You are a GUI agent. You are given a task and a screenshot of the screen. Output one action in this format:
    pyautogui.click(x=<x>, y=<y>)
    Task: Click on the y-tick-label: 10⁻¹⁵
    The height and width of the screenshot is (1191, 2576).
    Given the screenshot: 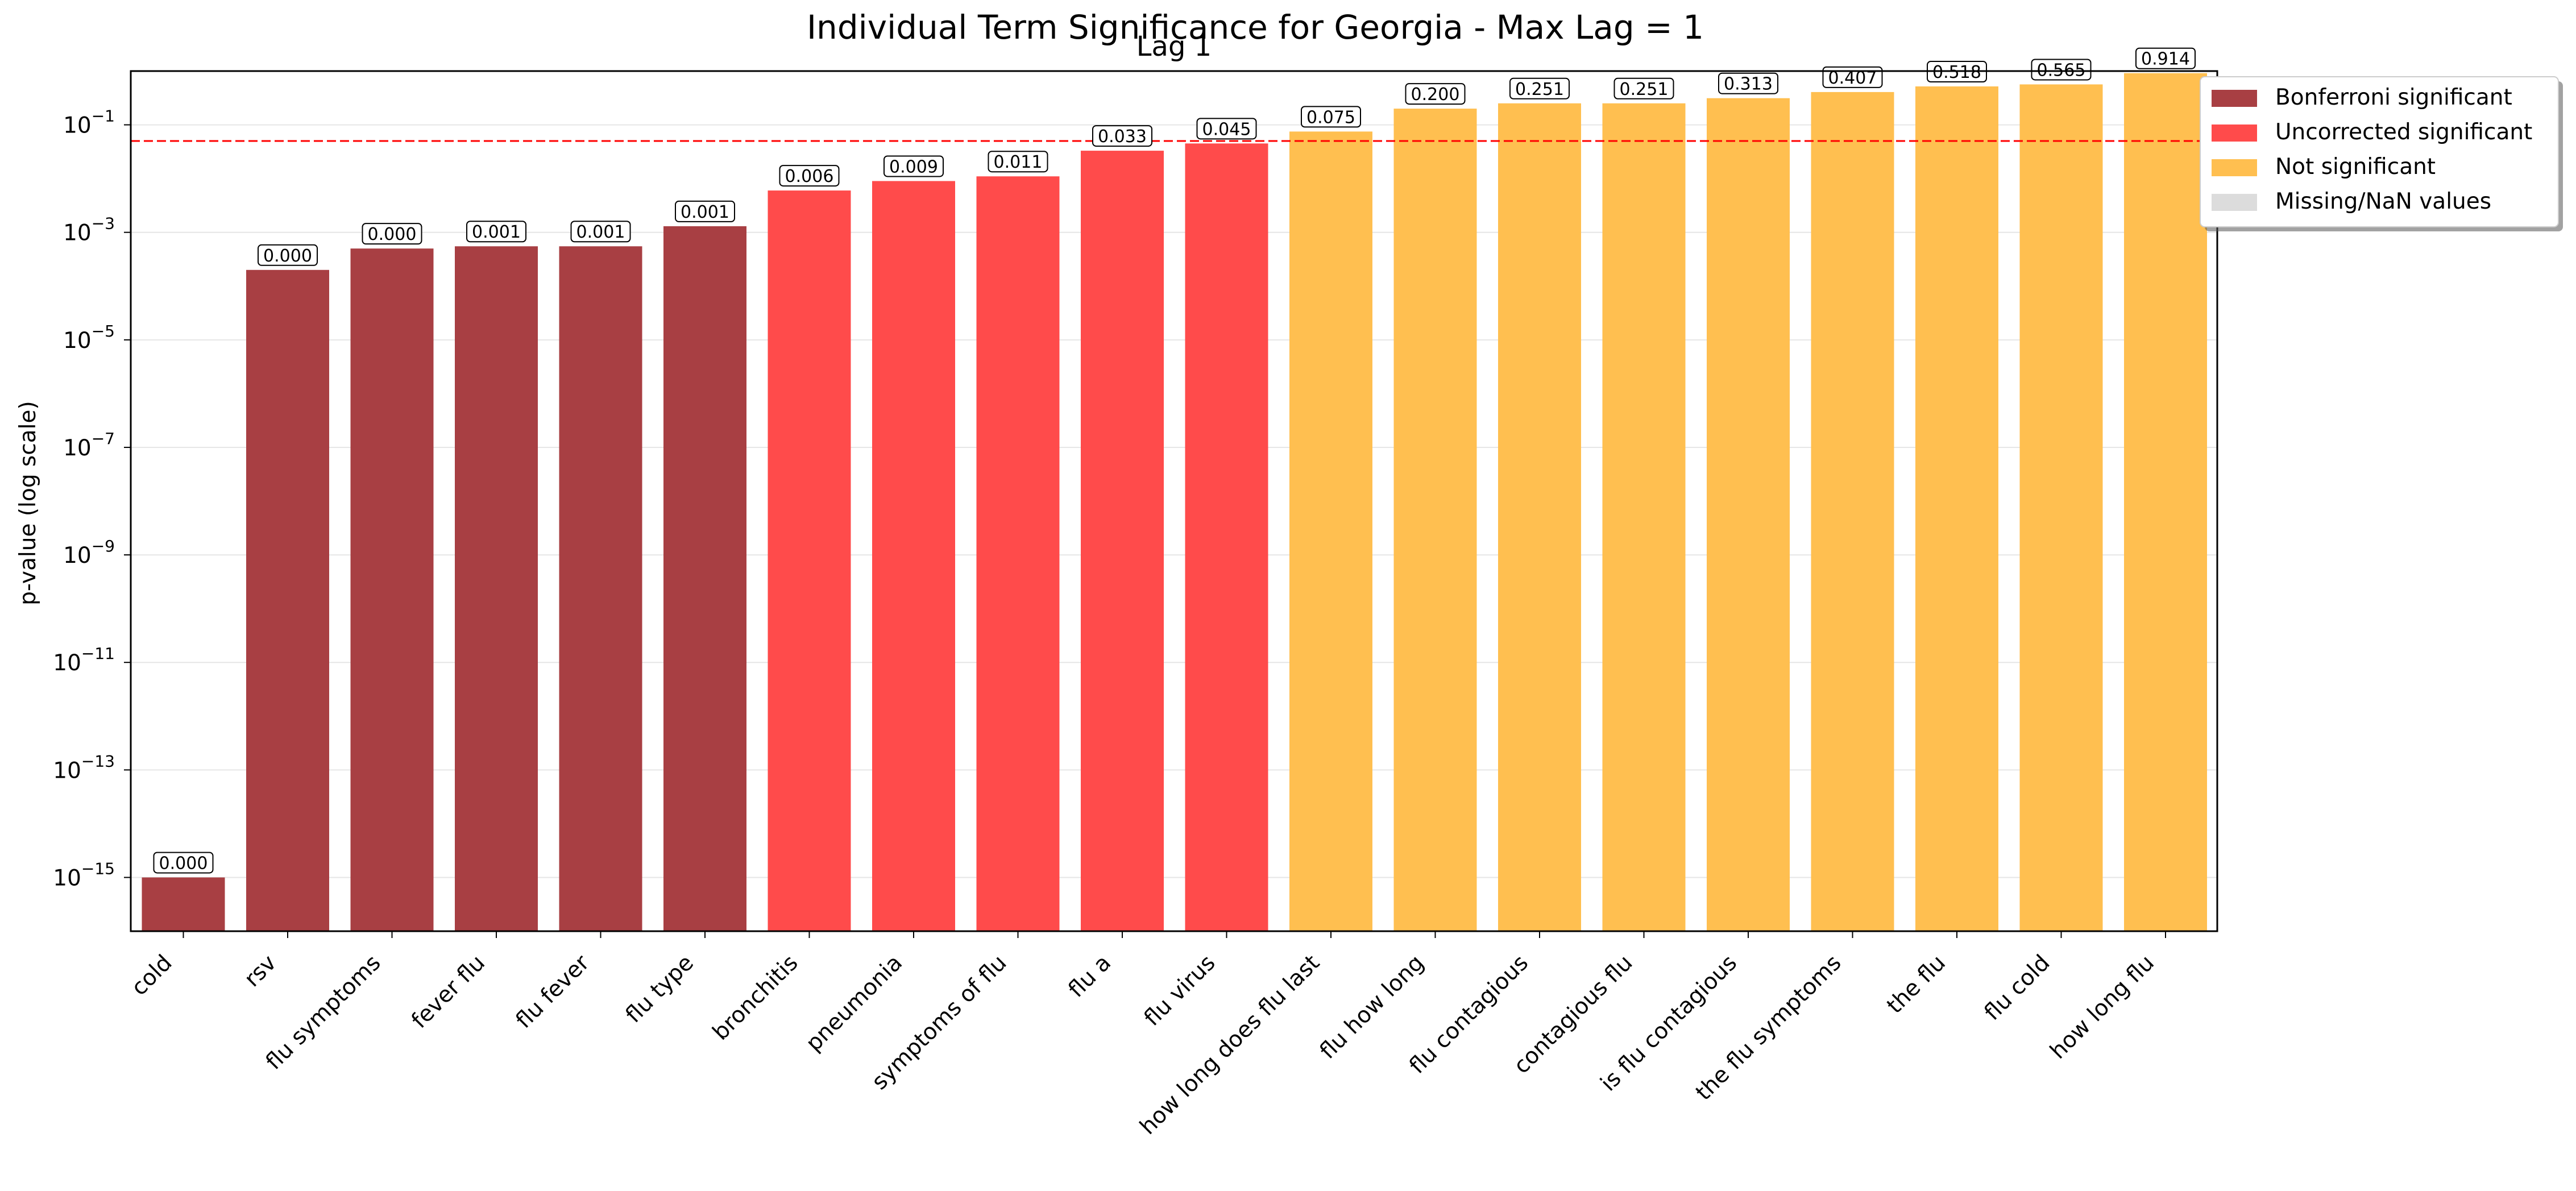 What is the action you would take?
    pyautogui.click(x=84, y=875)
    